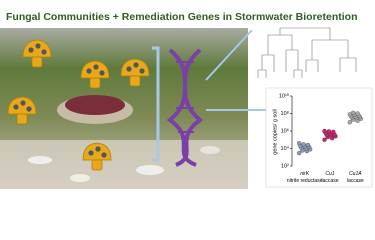  Describe the element at coordinates (285, 130) in the screenshot. I see `y-tick-label: 10⁶` at that location.